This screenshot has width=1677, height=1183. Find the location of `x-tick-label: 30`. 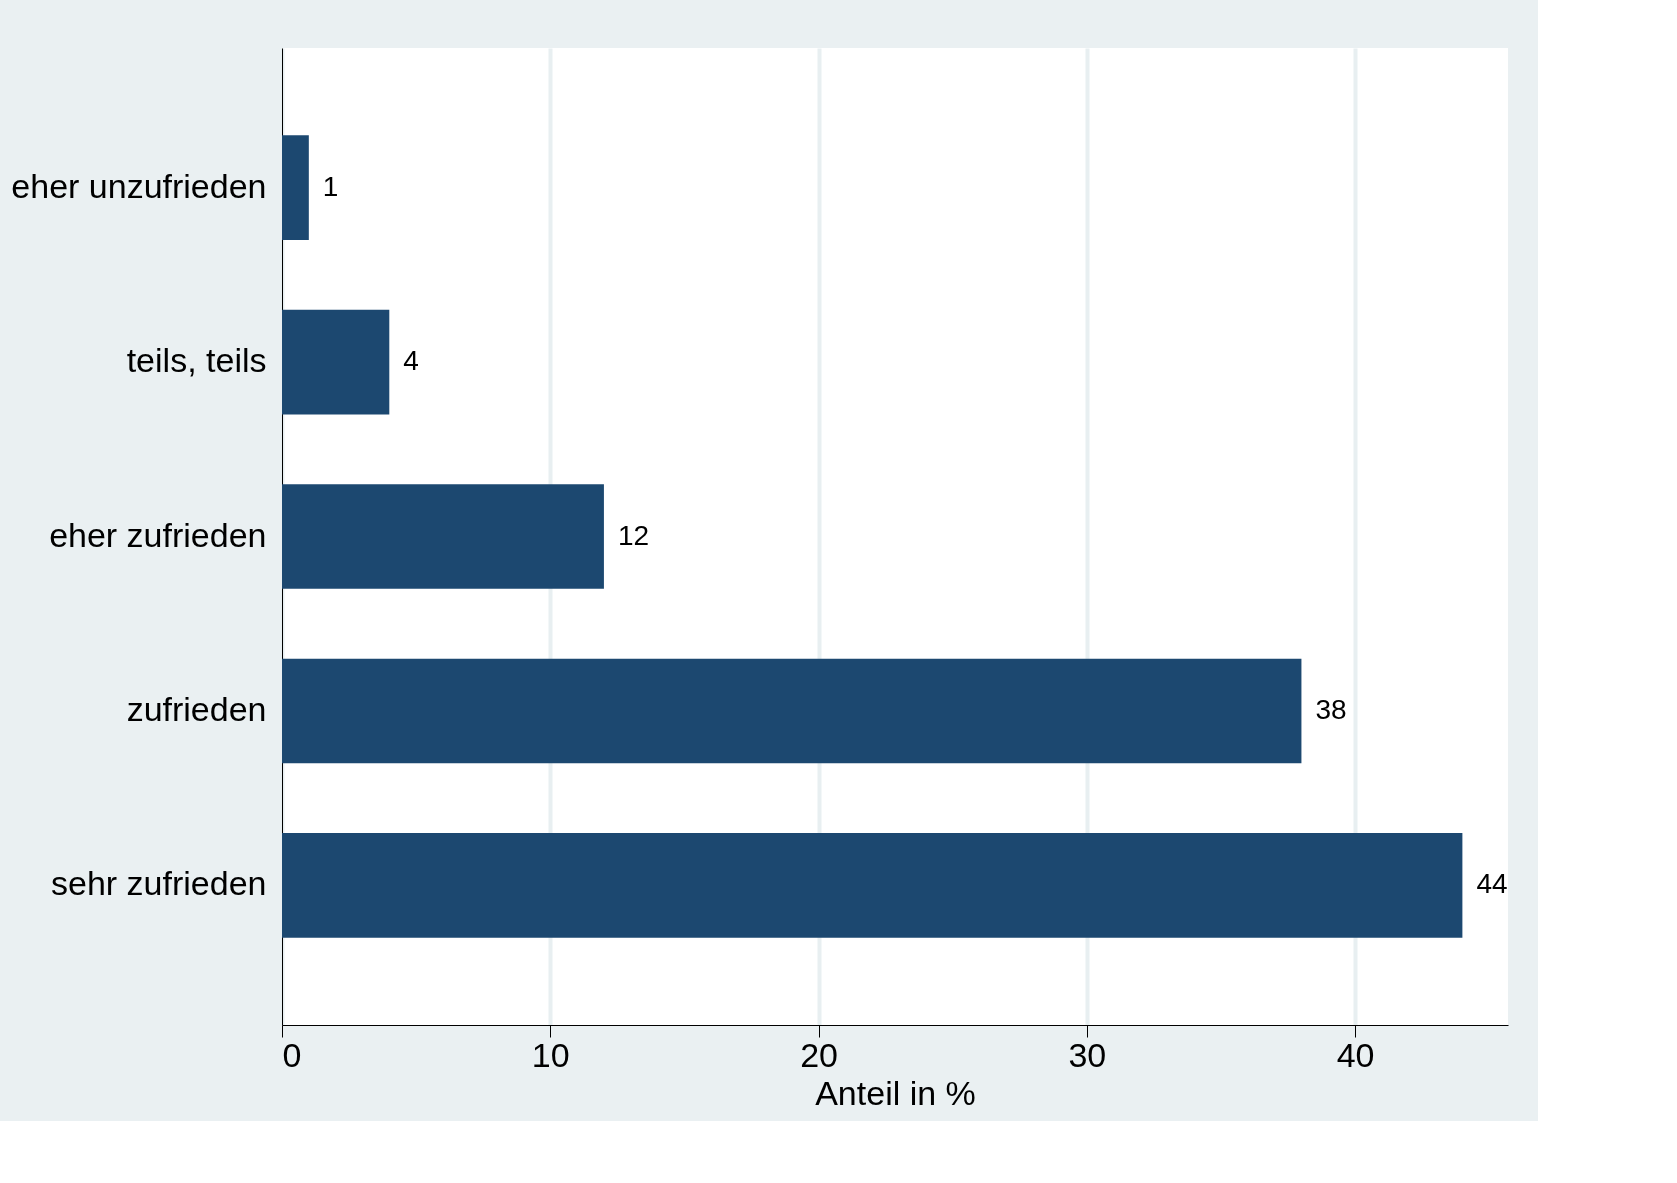

x-tick-label: 30 is located at coordinates (1087, 1054).